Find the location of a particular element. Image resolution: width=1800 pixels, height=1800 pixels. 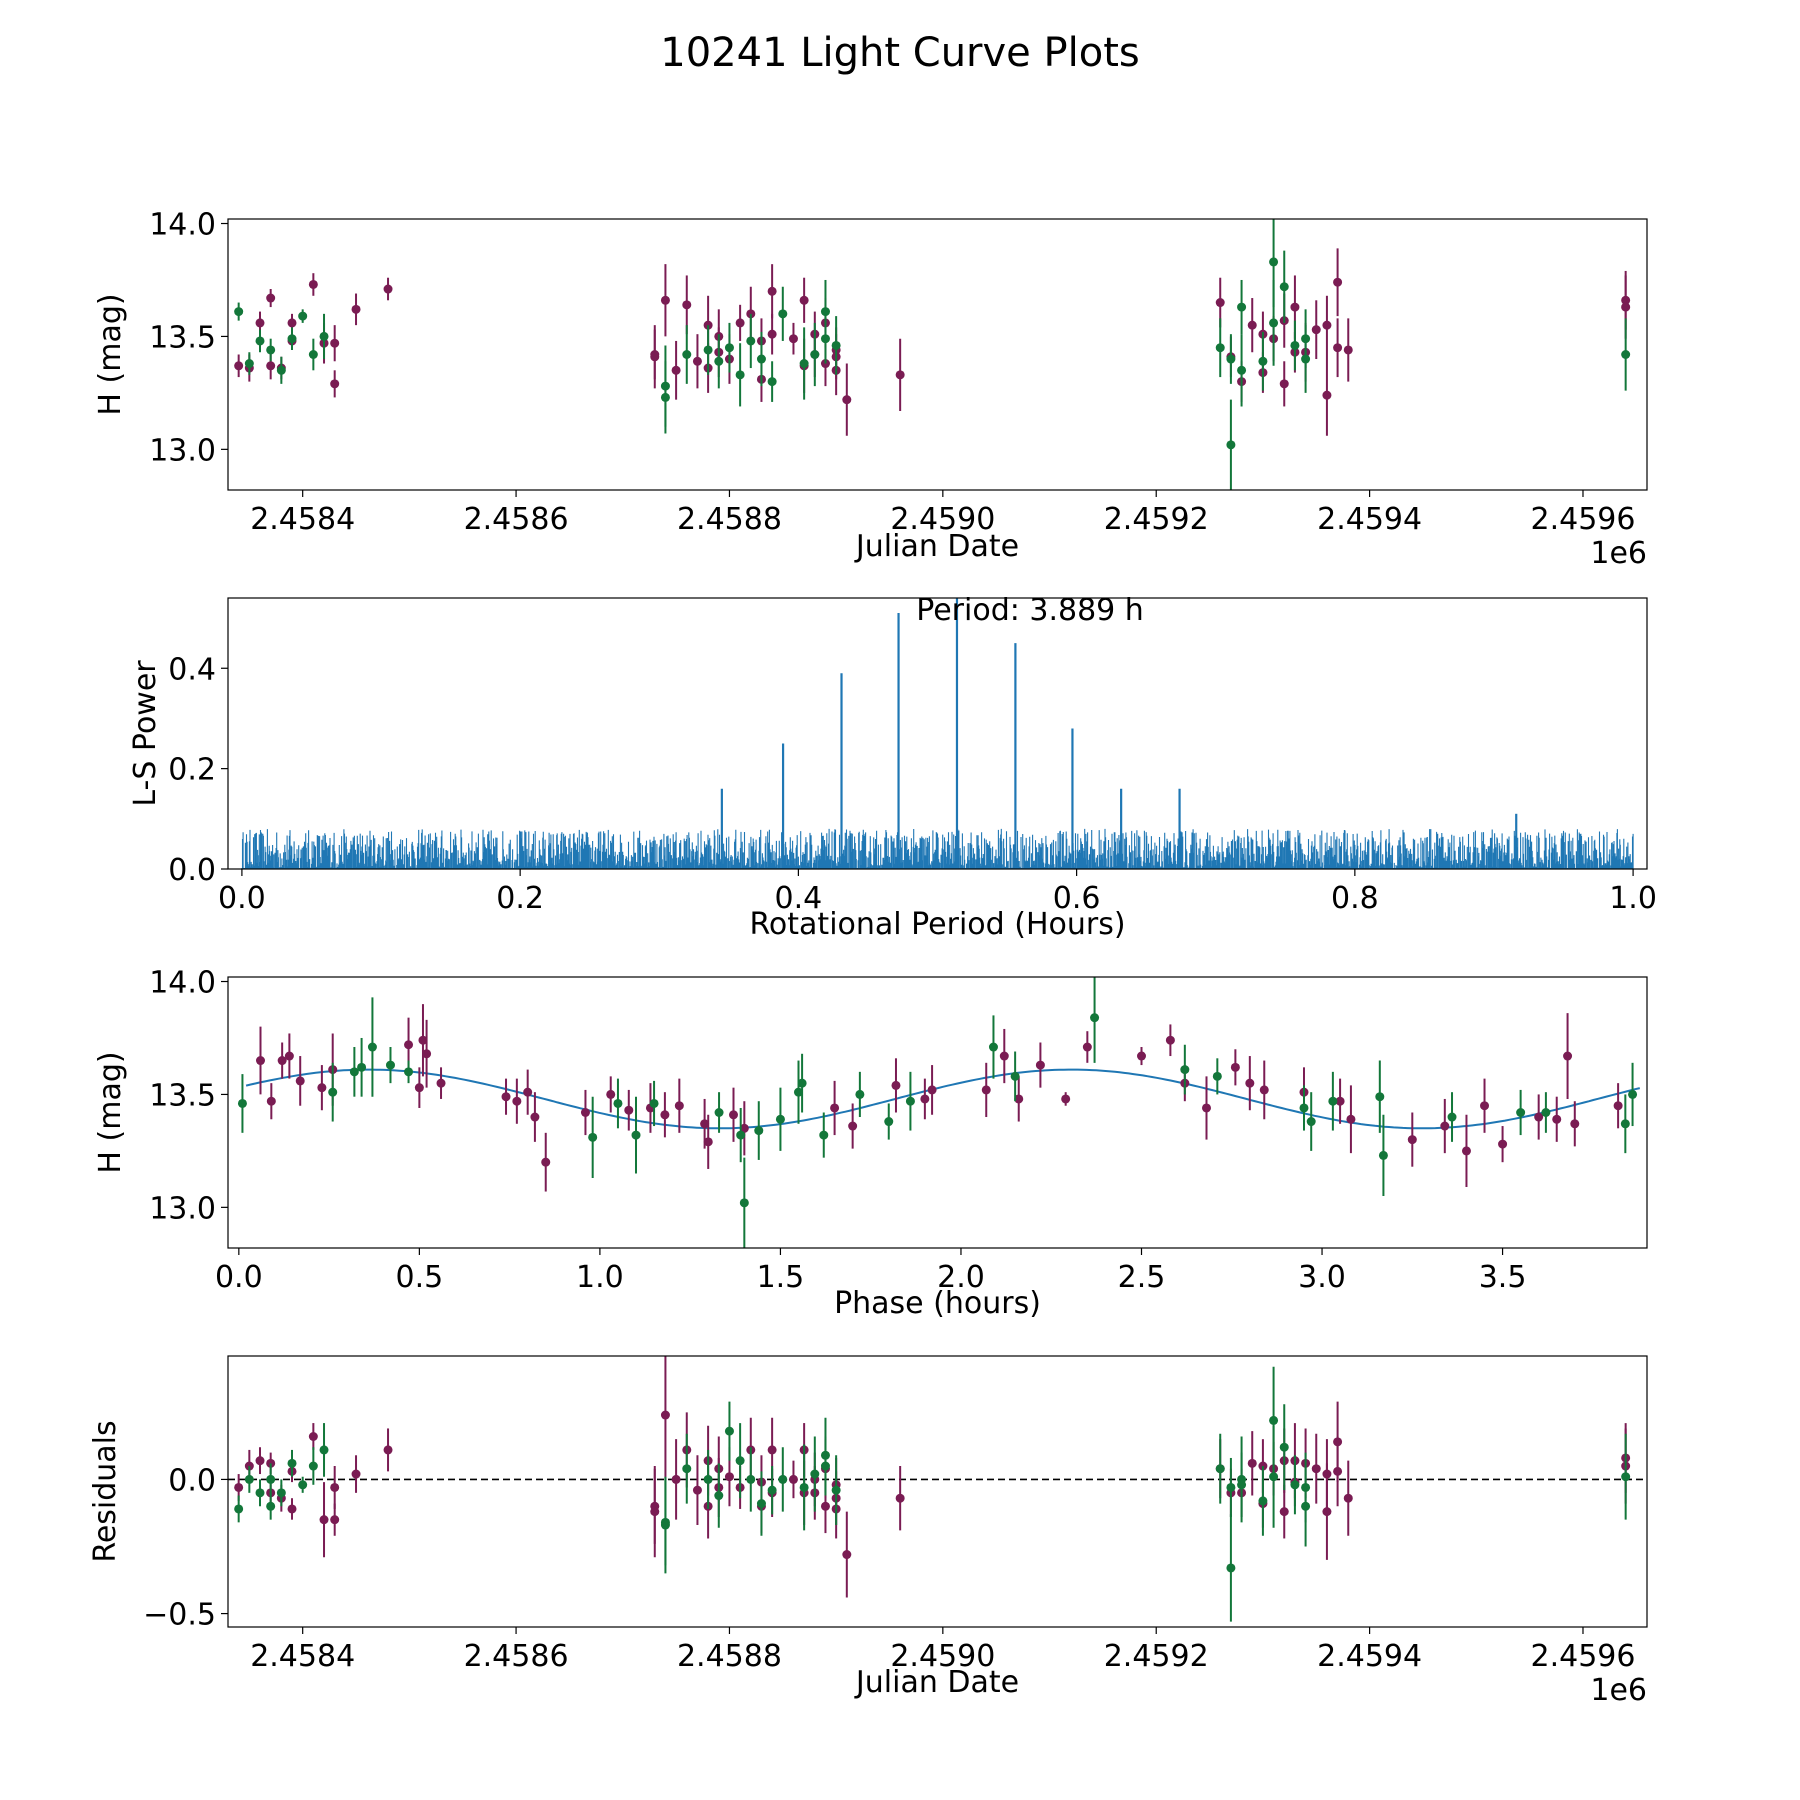

x-axis-label: Julian Date is located at coordinates (936, 546).